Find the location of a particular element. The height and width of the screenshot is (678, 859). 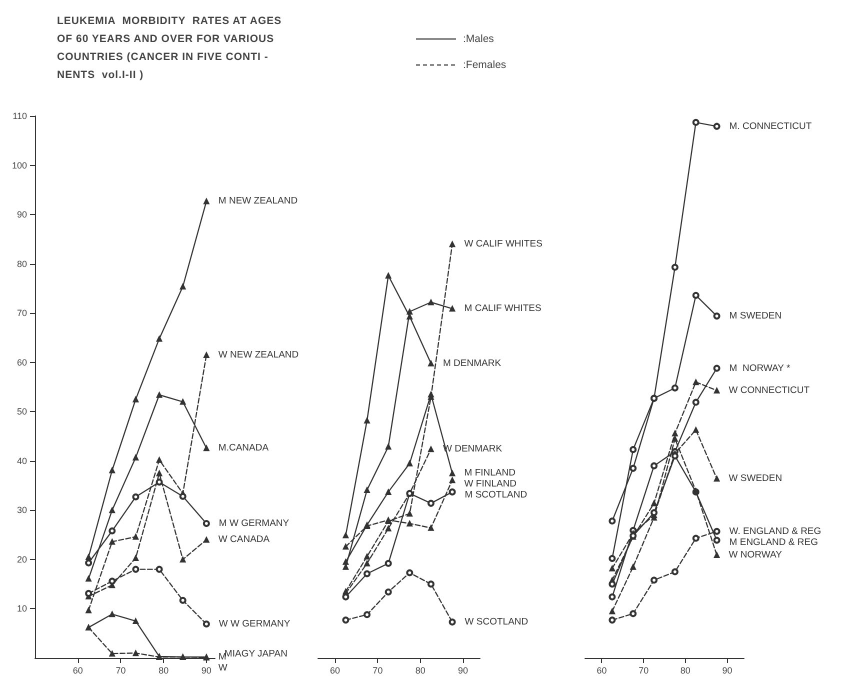

series-label: M SCOTLAND is located at coordinates (496, 495).